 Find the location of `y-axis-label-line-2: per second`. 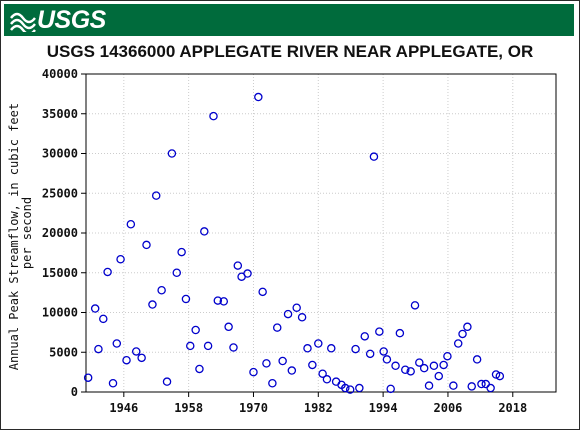

y-axis-label-line-2: per second is located at coordinates (27, 233).